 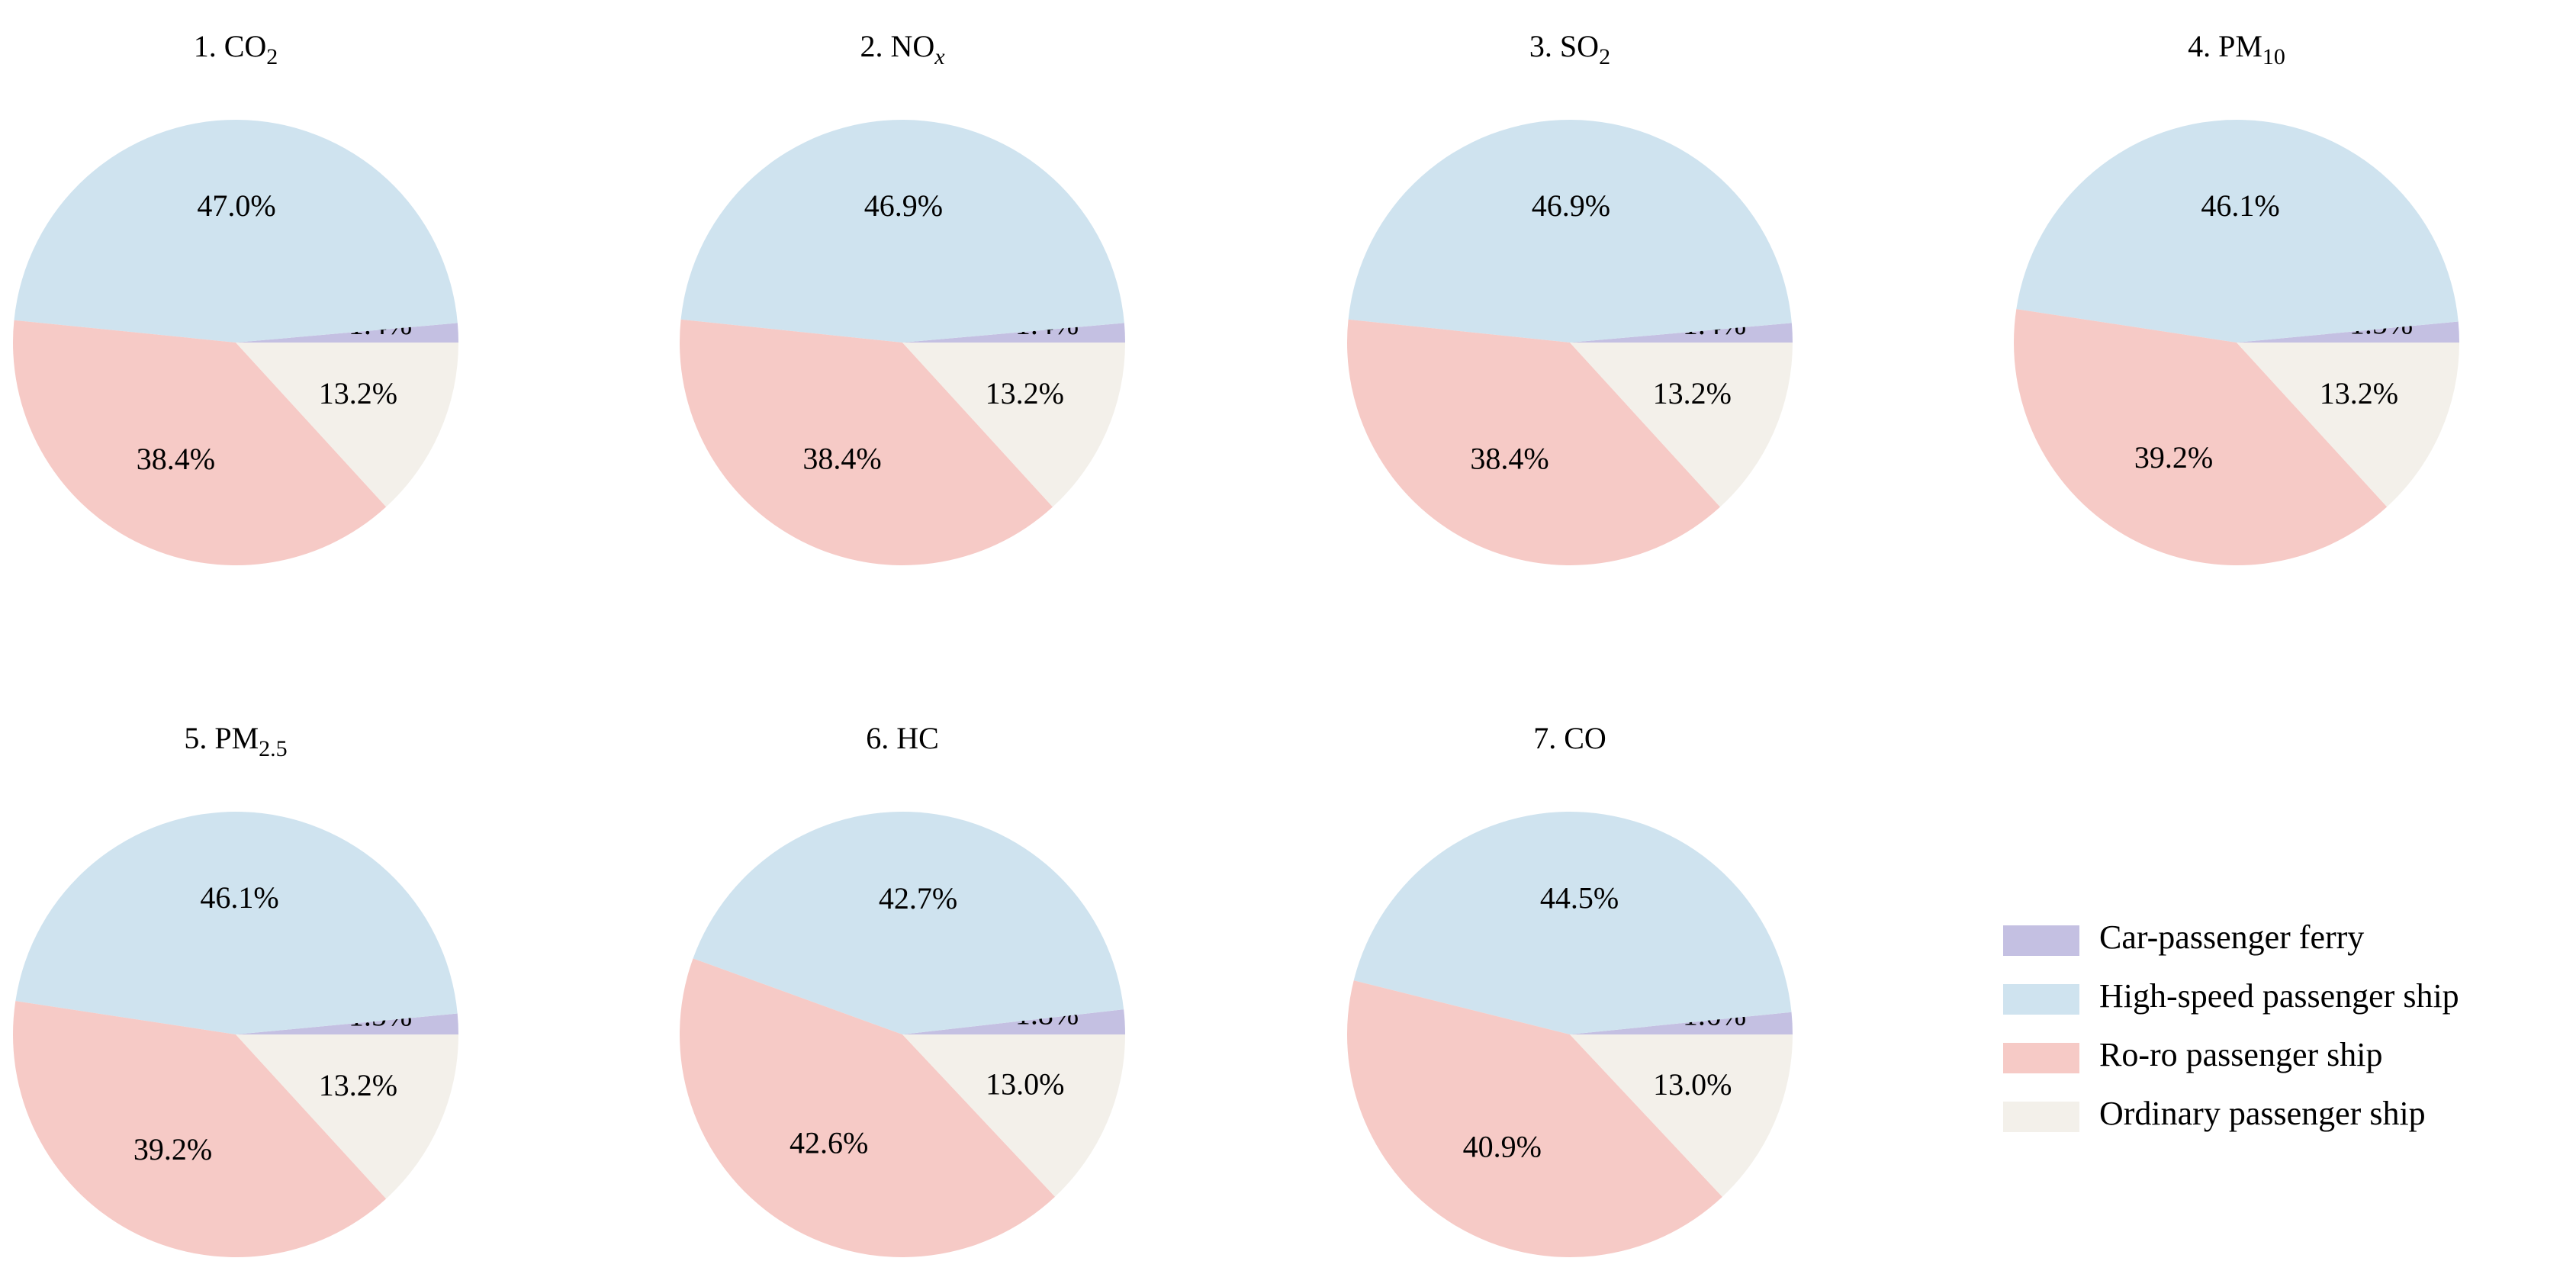 I want to click on pie-title: 7. CO, so click(x=1569, y=738).